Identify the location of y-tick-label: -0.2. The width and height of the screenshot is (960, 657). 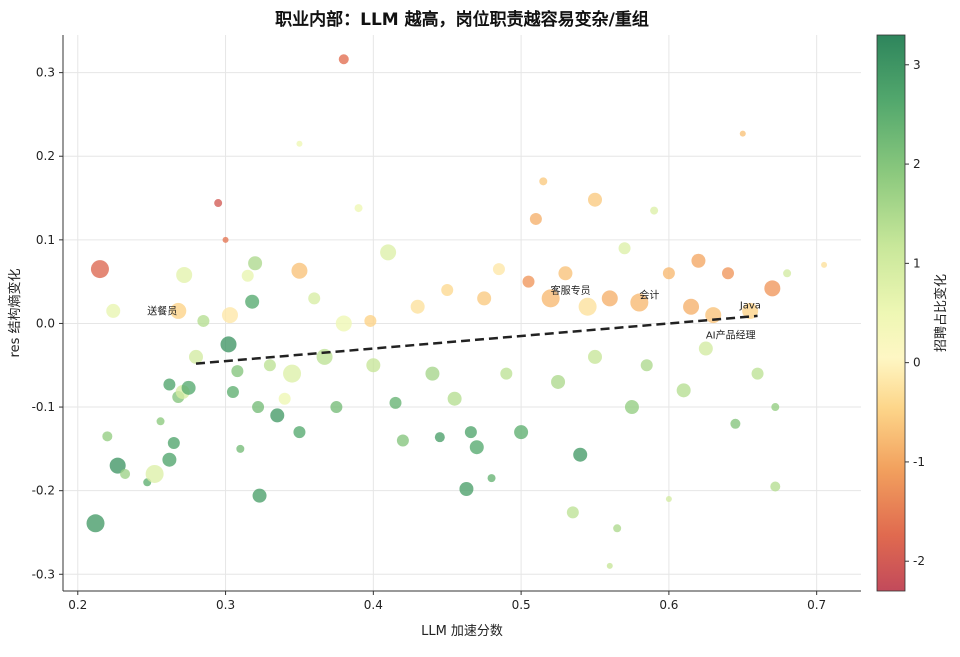
(43, 491).